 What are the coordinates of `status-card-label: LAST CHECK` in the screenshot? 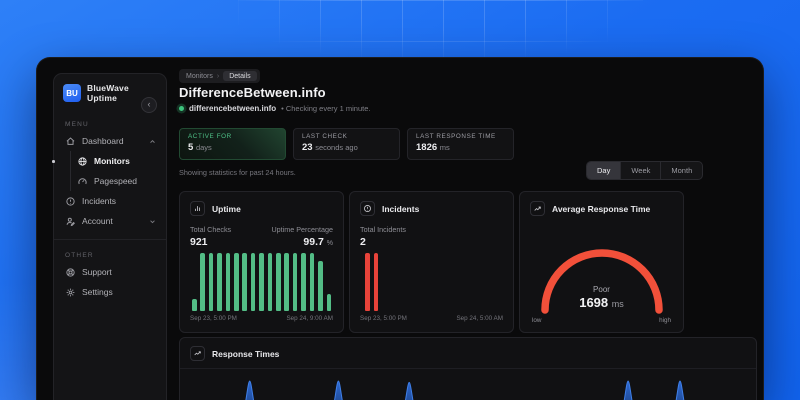 It's located at (325, 136).